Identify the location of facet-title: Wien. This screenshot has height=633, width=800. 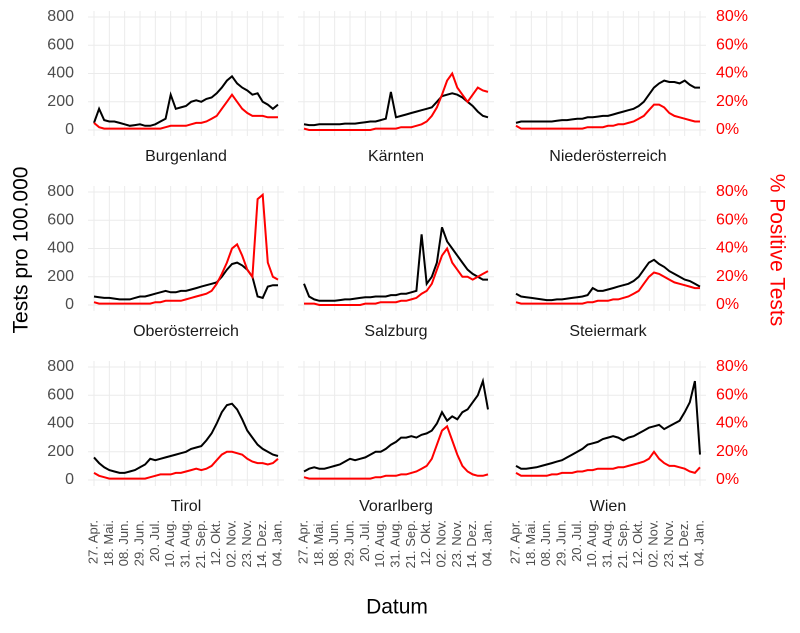
(608, 506).